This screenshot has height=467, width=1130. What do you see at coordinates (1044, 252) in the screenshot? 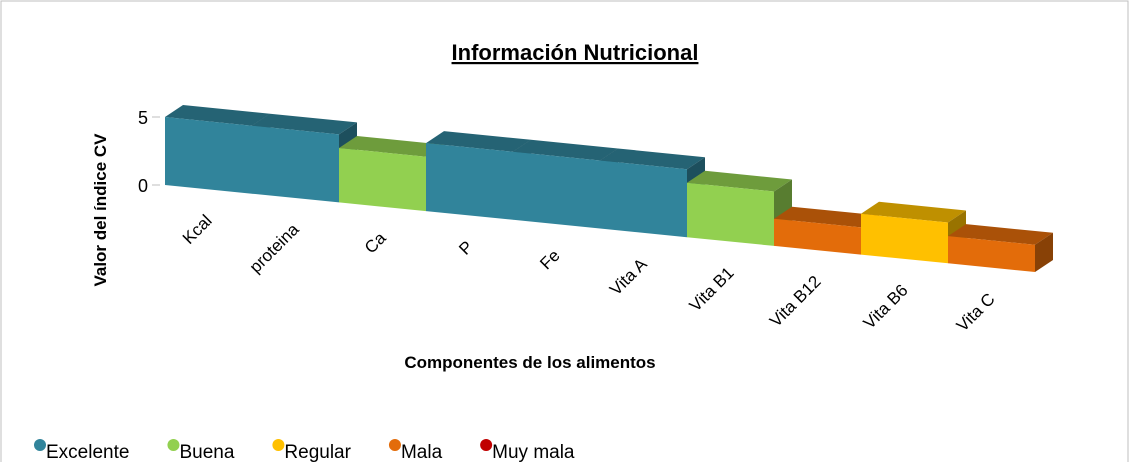
I see `bar-side` at bounding box center [1044, 252].